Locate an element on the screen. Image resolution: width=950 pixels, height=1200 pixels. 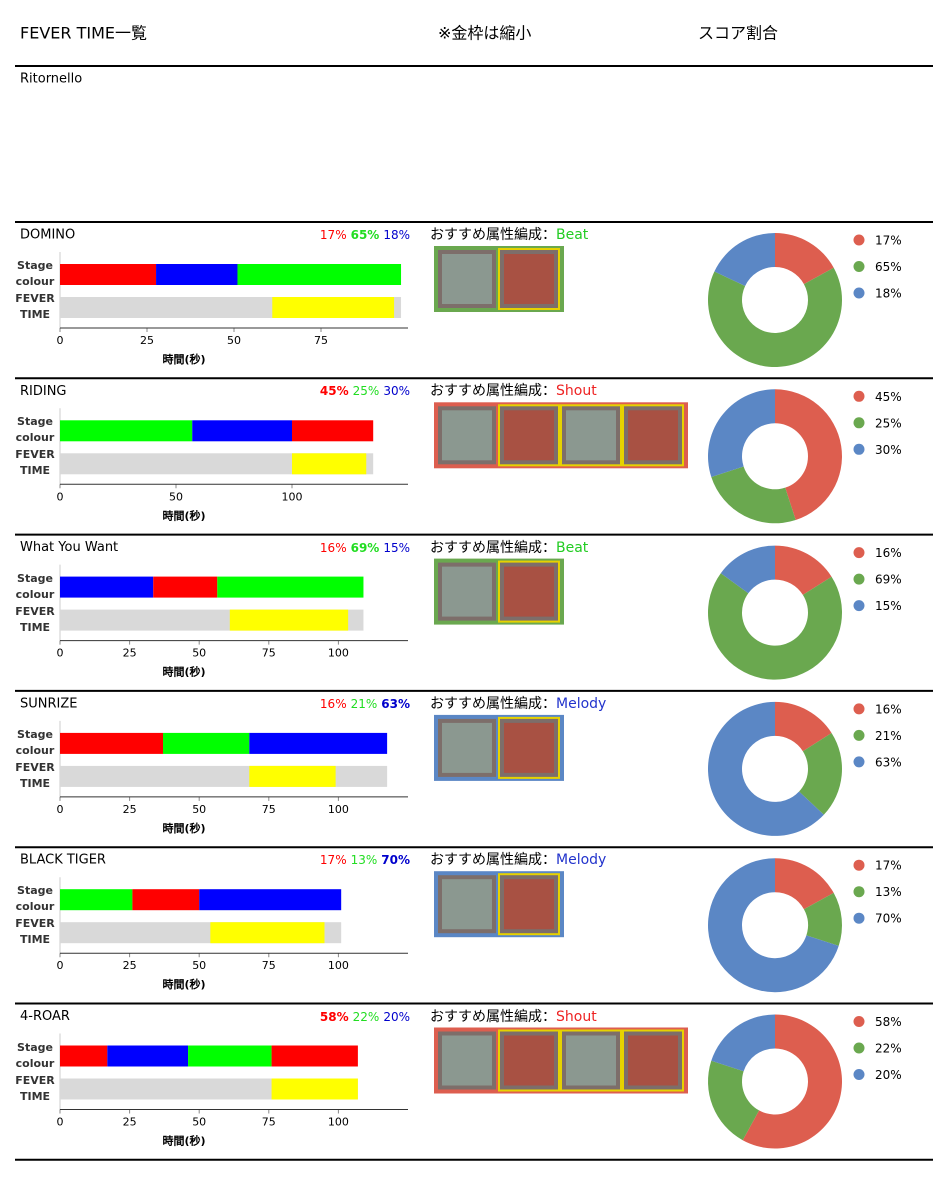
percentage: 63% is located at coordinates (395, 703).